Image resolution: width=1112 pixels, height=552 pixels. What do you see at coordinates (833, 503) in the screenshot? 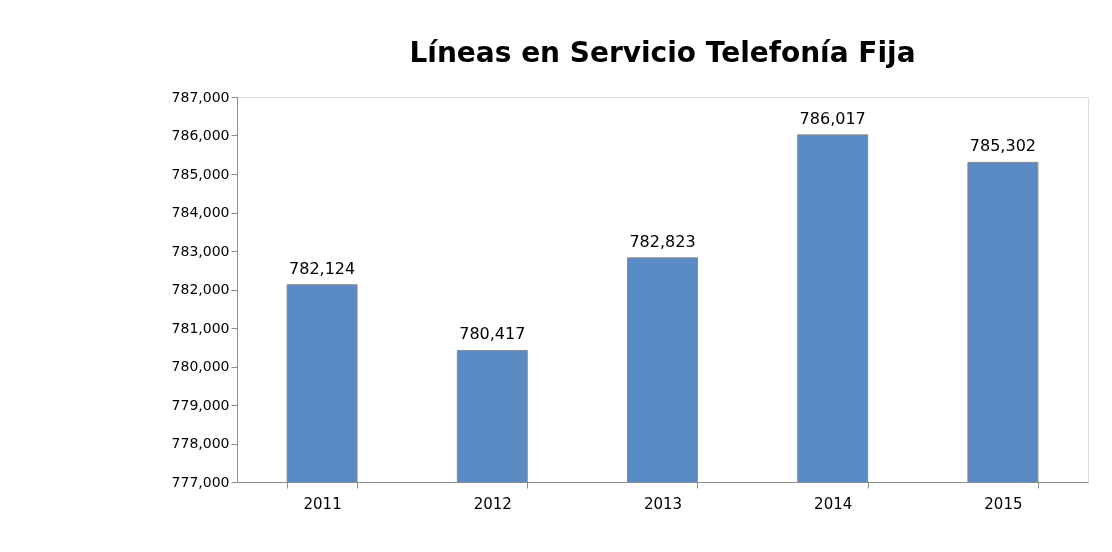
I see `x-tick-label: 2014` at bounding box center [833, 503].